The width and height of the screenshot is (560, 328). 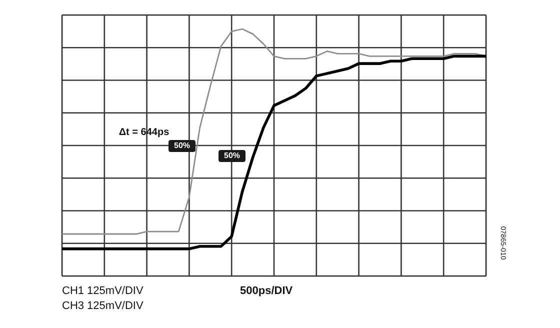 What do you see at coordinates (103, 291) in the screenshot?
I see `text: CH1 125mV/DIV` at bounding box center [103, 291].